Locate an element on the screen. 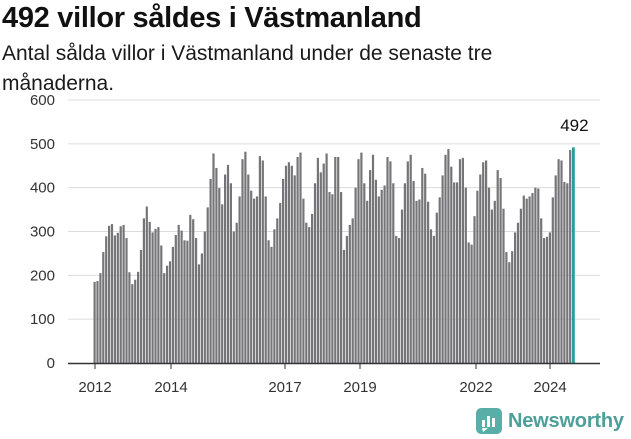 Image resolution: width=631 pixels, height=439 pixels. y-tick-label: 400 is located at coordinates (42, 188).